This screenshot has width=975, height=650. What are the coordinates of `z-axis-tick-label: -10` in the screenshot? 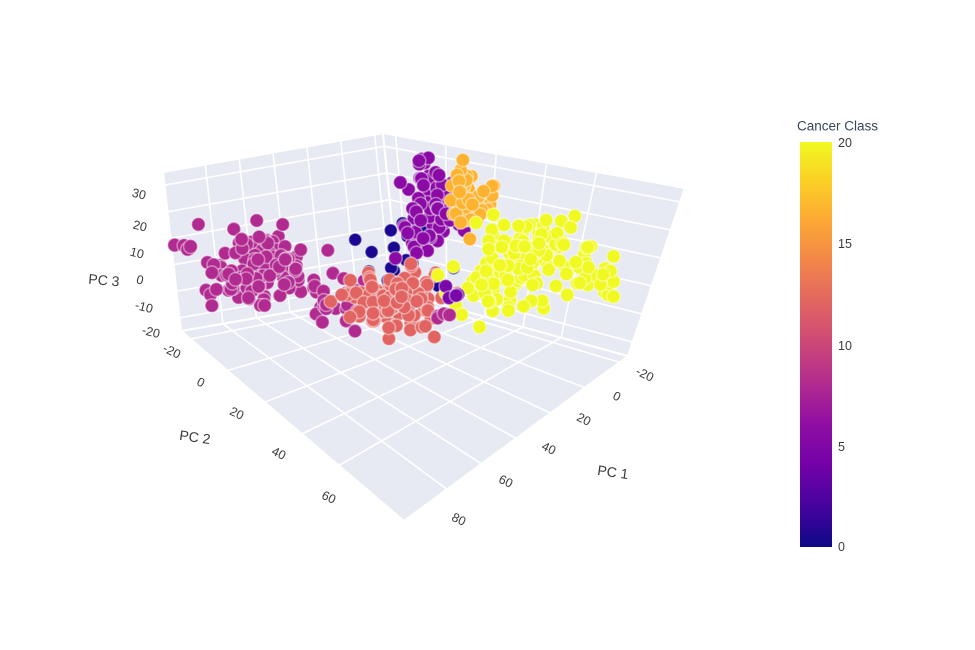 It's located at (144, 307).